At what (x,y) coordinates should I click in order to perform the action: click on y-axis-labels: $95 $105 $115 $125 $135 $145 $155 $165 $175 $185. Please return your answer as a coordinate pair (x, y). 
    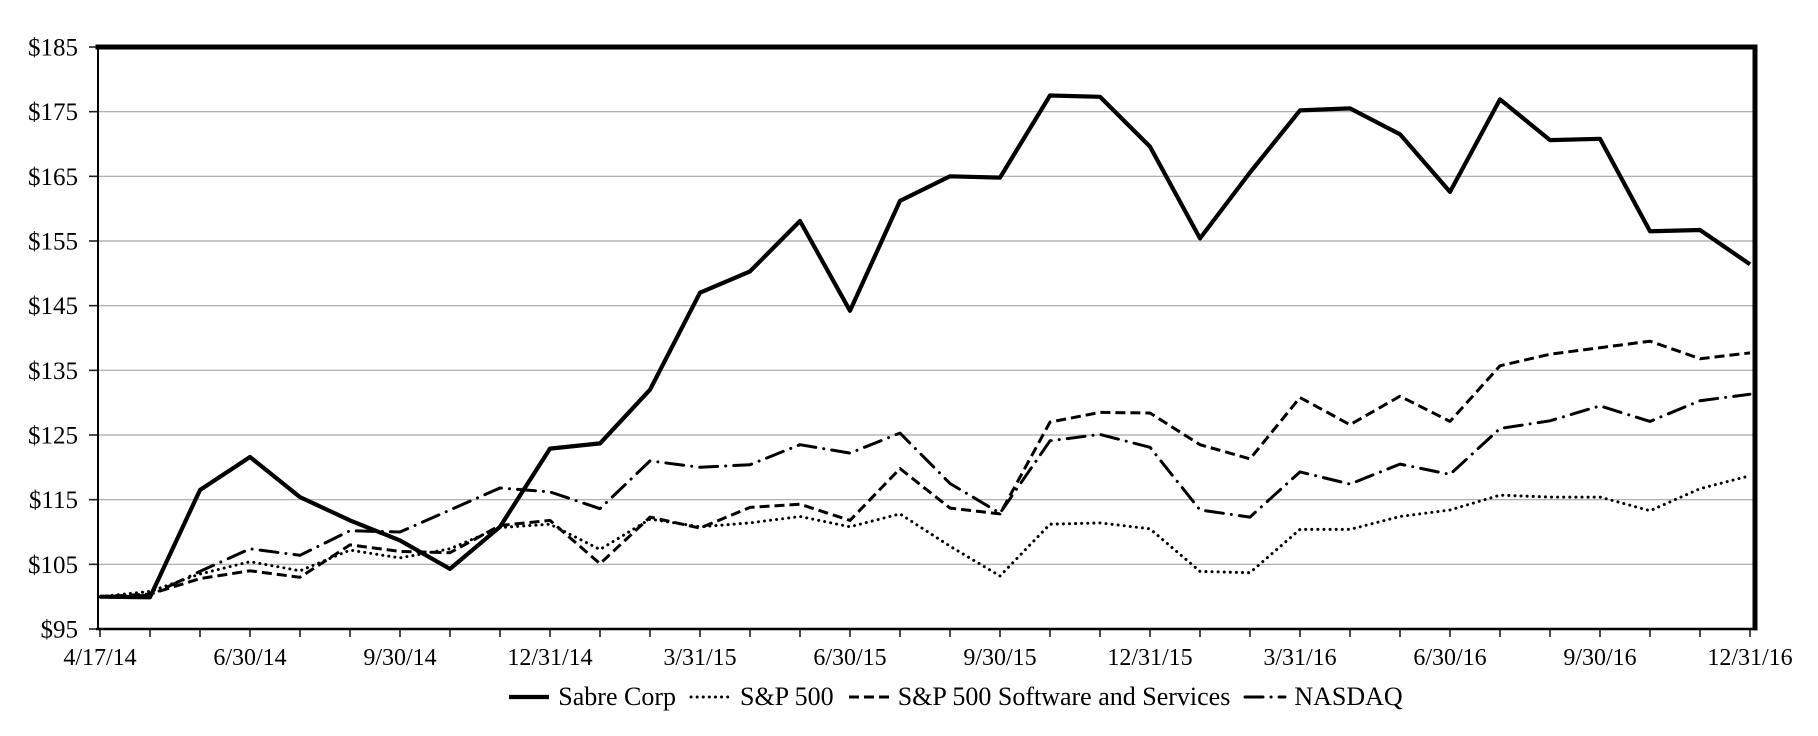
    Looking at the image, I should click on (53, 339).